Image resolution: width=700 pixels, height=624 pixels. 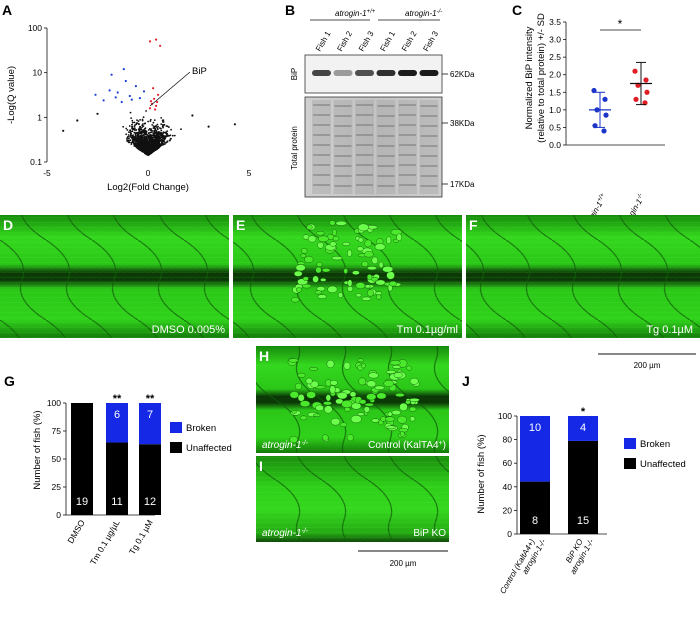 What do you see at coordinates (353, 400) in the screenshot?
I see `h-broken-fibers` at bounding box center [353, 400].